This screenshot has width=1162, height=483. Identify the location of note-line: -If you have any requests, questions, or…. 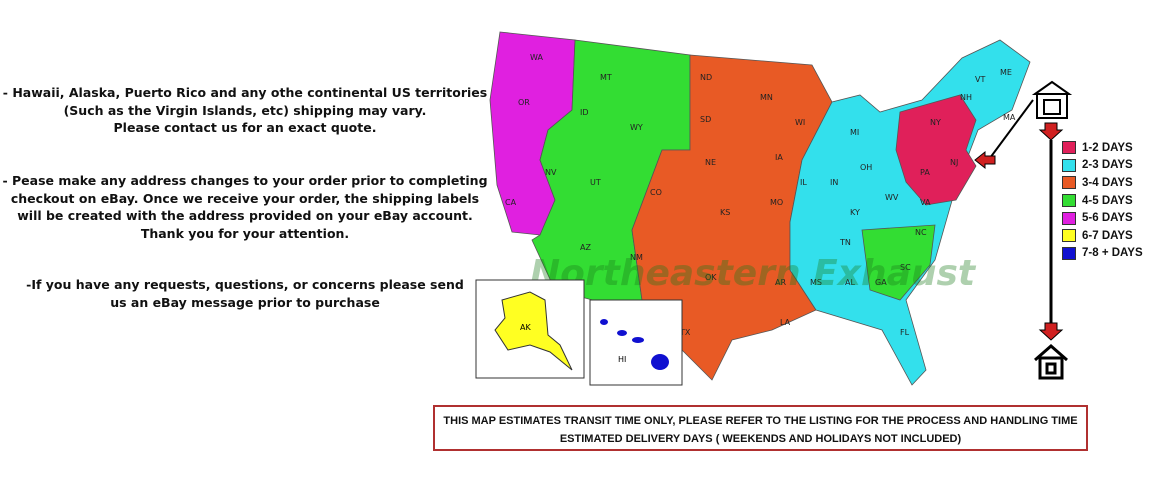
(245, 284).